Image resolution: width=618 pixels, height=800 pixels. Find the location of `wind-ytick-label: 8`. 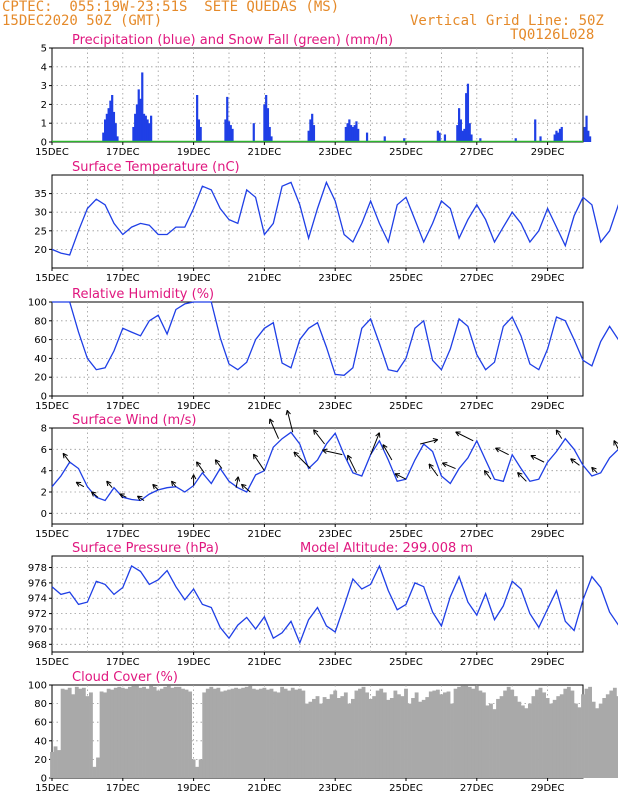

wind-ytick-label: 8 is located at coordinates (44, 429).